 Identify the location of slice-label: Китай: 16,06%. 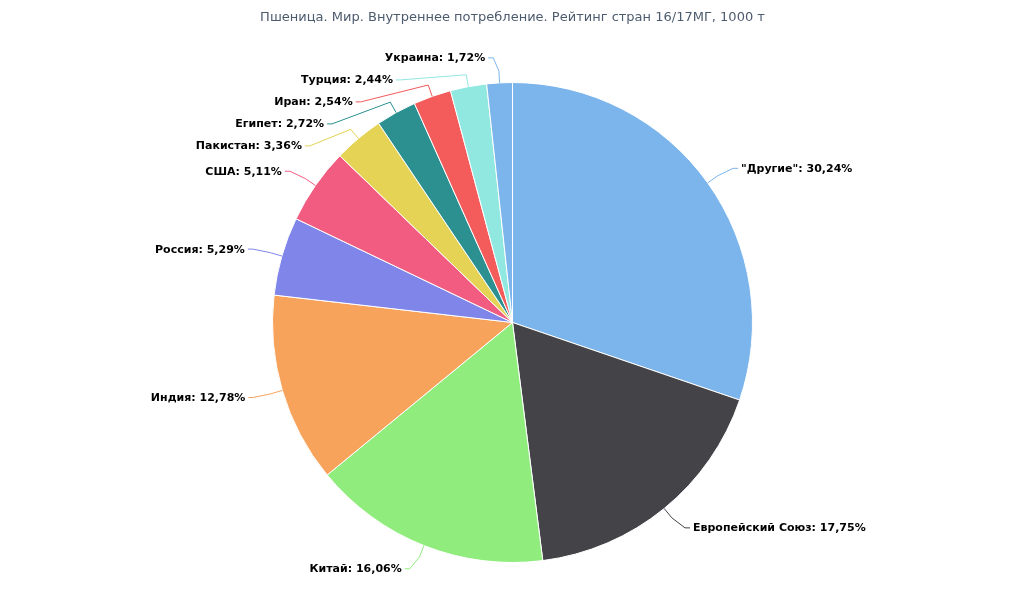
(355, 569).